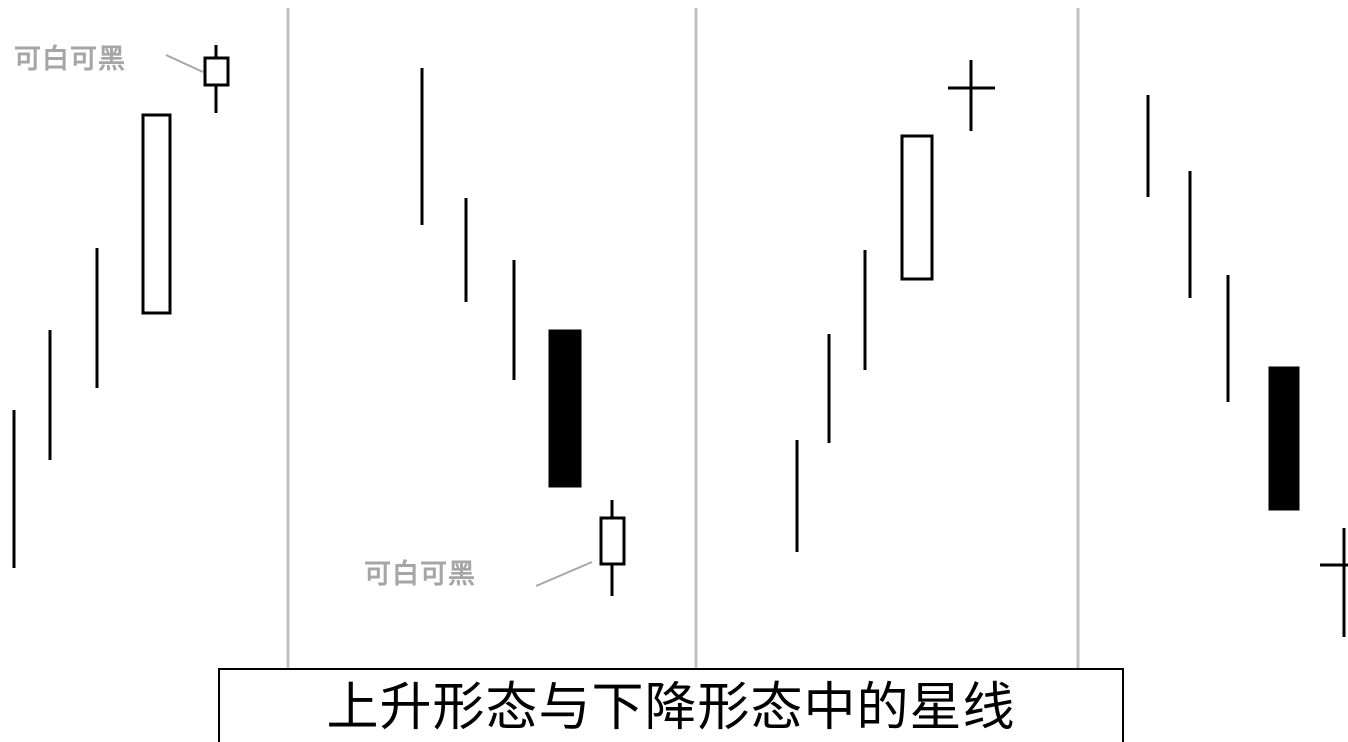 The width and height of the screenshot is (1348, 742). What do you see at coordinates (671, 708) in the screenshot?
I see `figure-caption: 上升形态与下降形态中的星线` at bounding box center [671, 708].